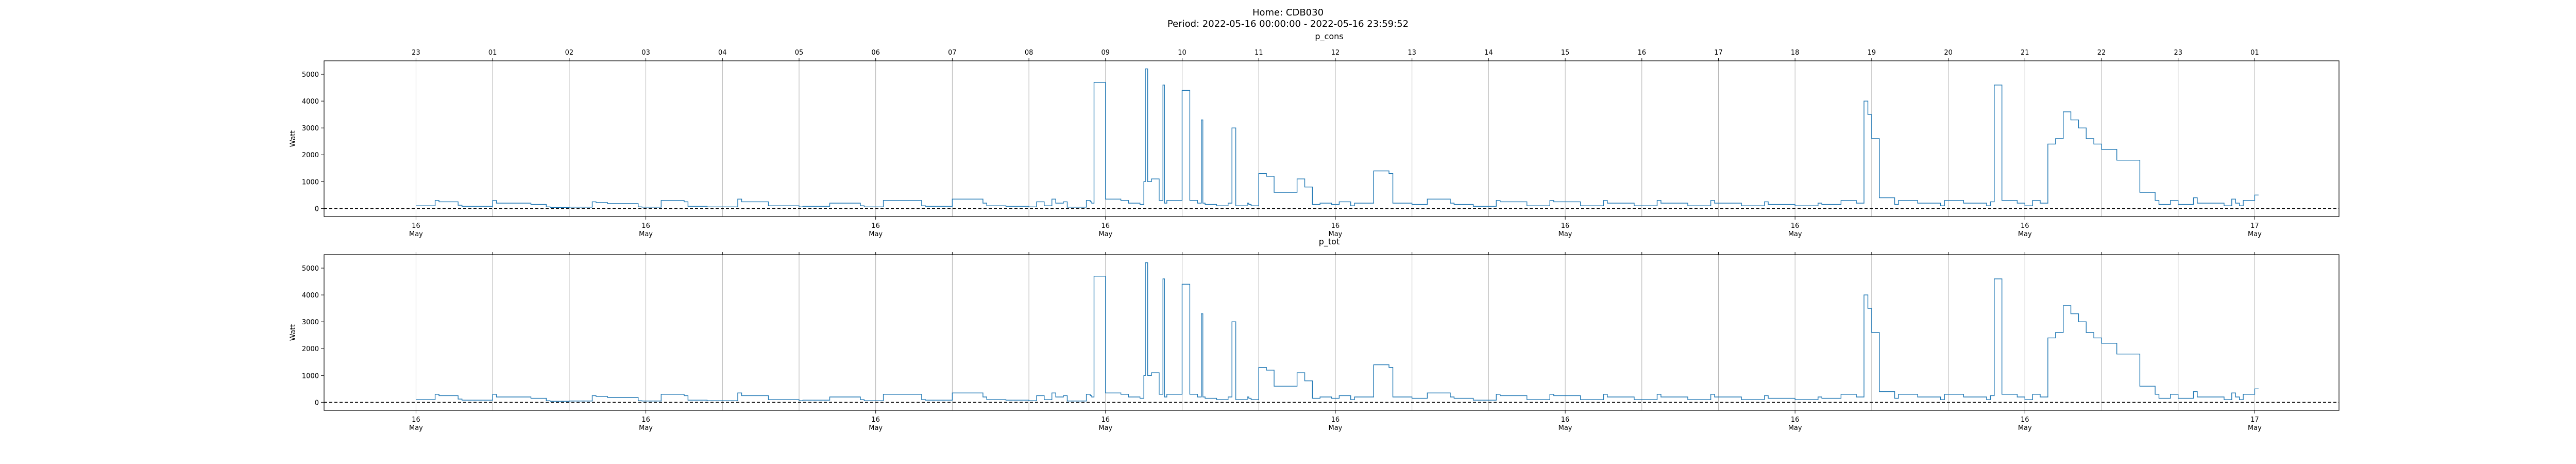 This screenshot has width=2576, height=464. What do you see at coordinates (1288, 12) in the screenshot?
I see `figure-title-home: Home: CDB030` at bounding box center [1288, 12].